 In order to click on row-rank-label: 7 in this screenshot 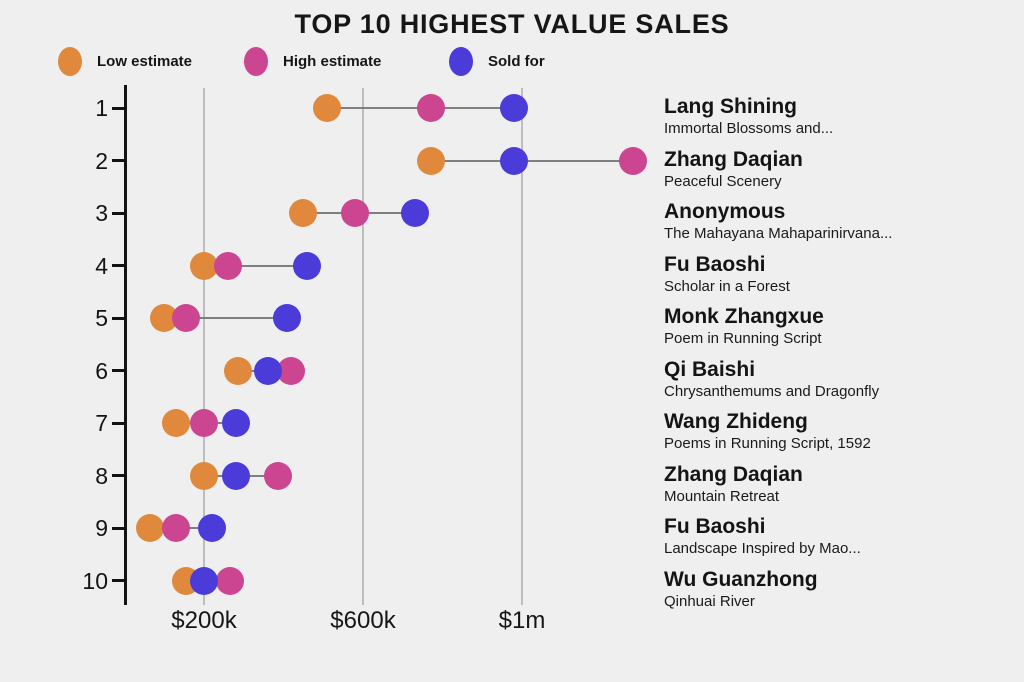, I will do `click(101, 423)`.